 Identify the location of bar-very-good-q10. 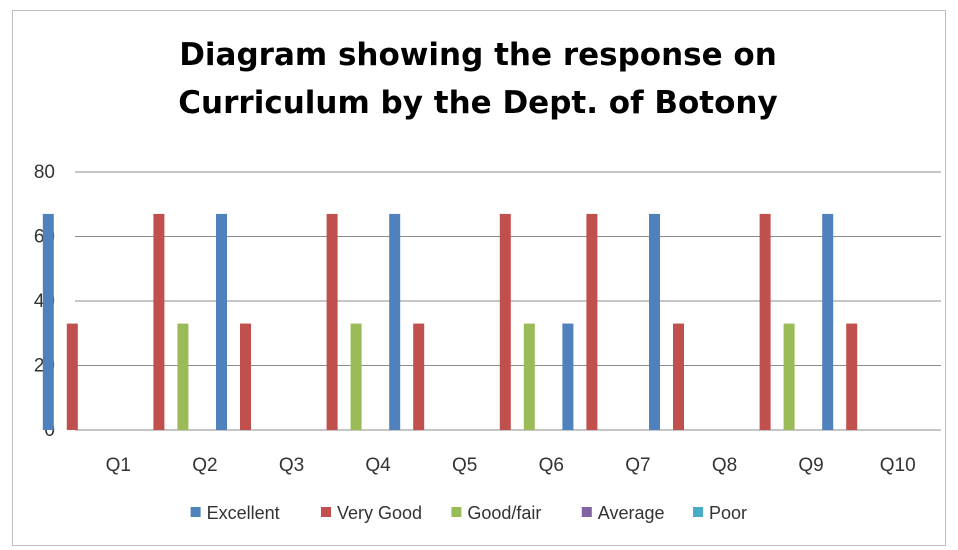
(852, 376).